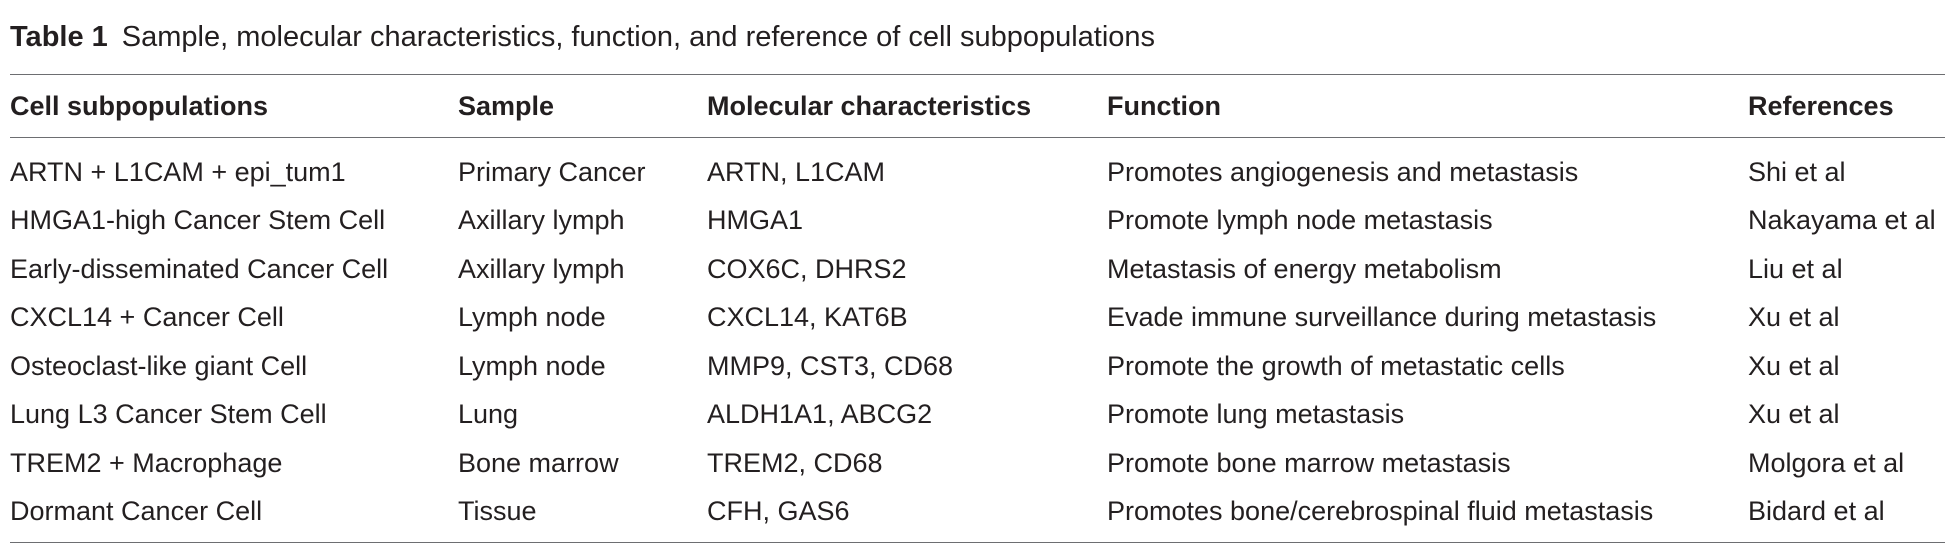  I want to click on cell-sample: Lung, so click(488, 414).